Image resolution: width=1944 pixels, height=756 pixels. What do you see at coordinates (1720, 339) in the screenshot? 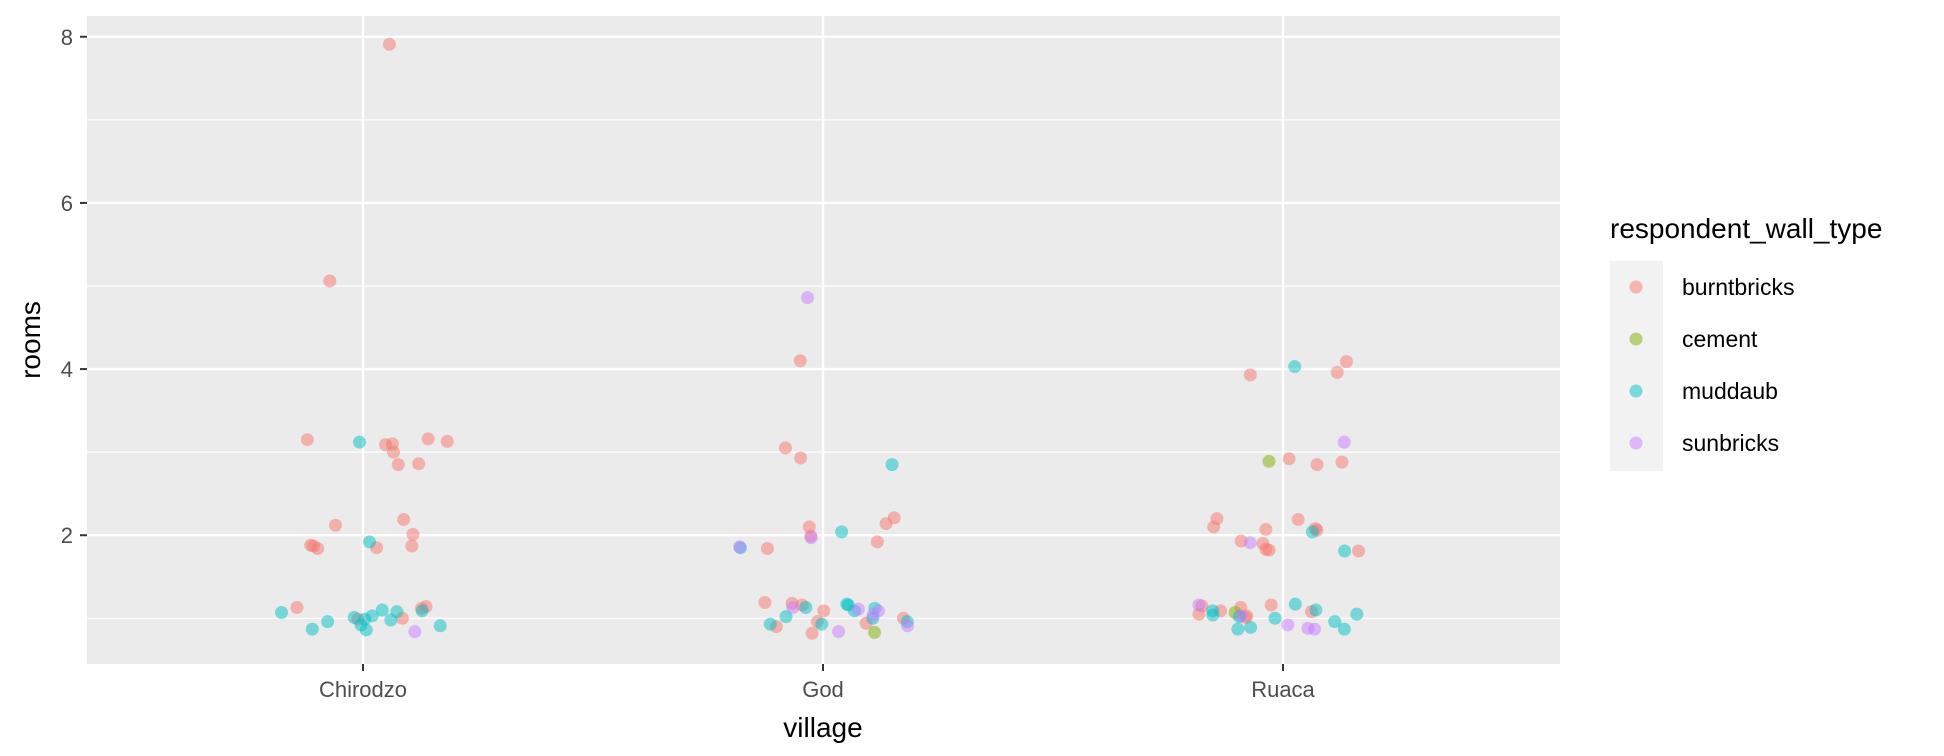
I see `legend-label: cement` at bounding box center [1720, 339].